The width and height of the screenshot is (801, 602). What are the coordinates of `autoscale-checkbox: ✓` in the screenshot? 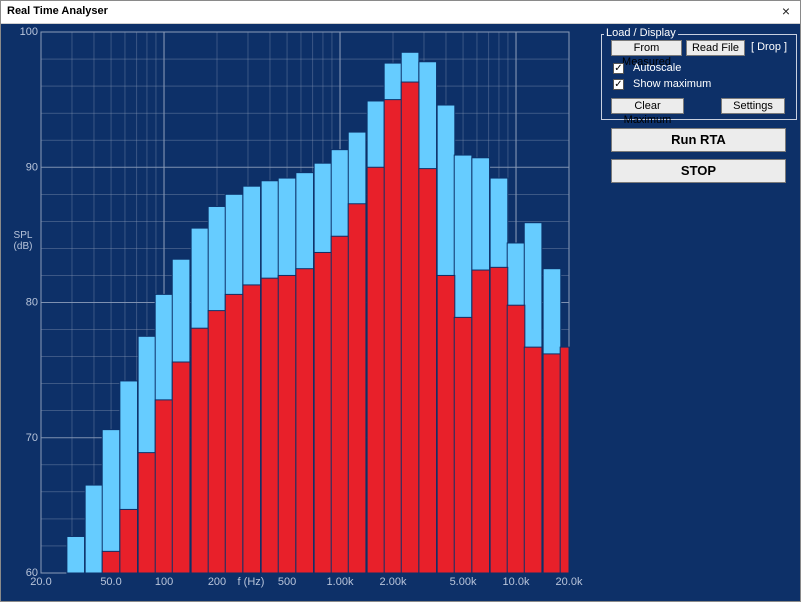 It's located at (618, 68).